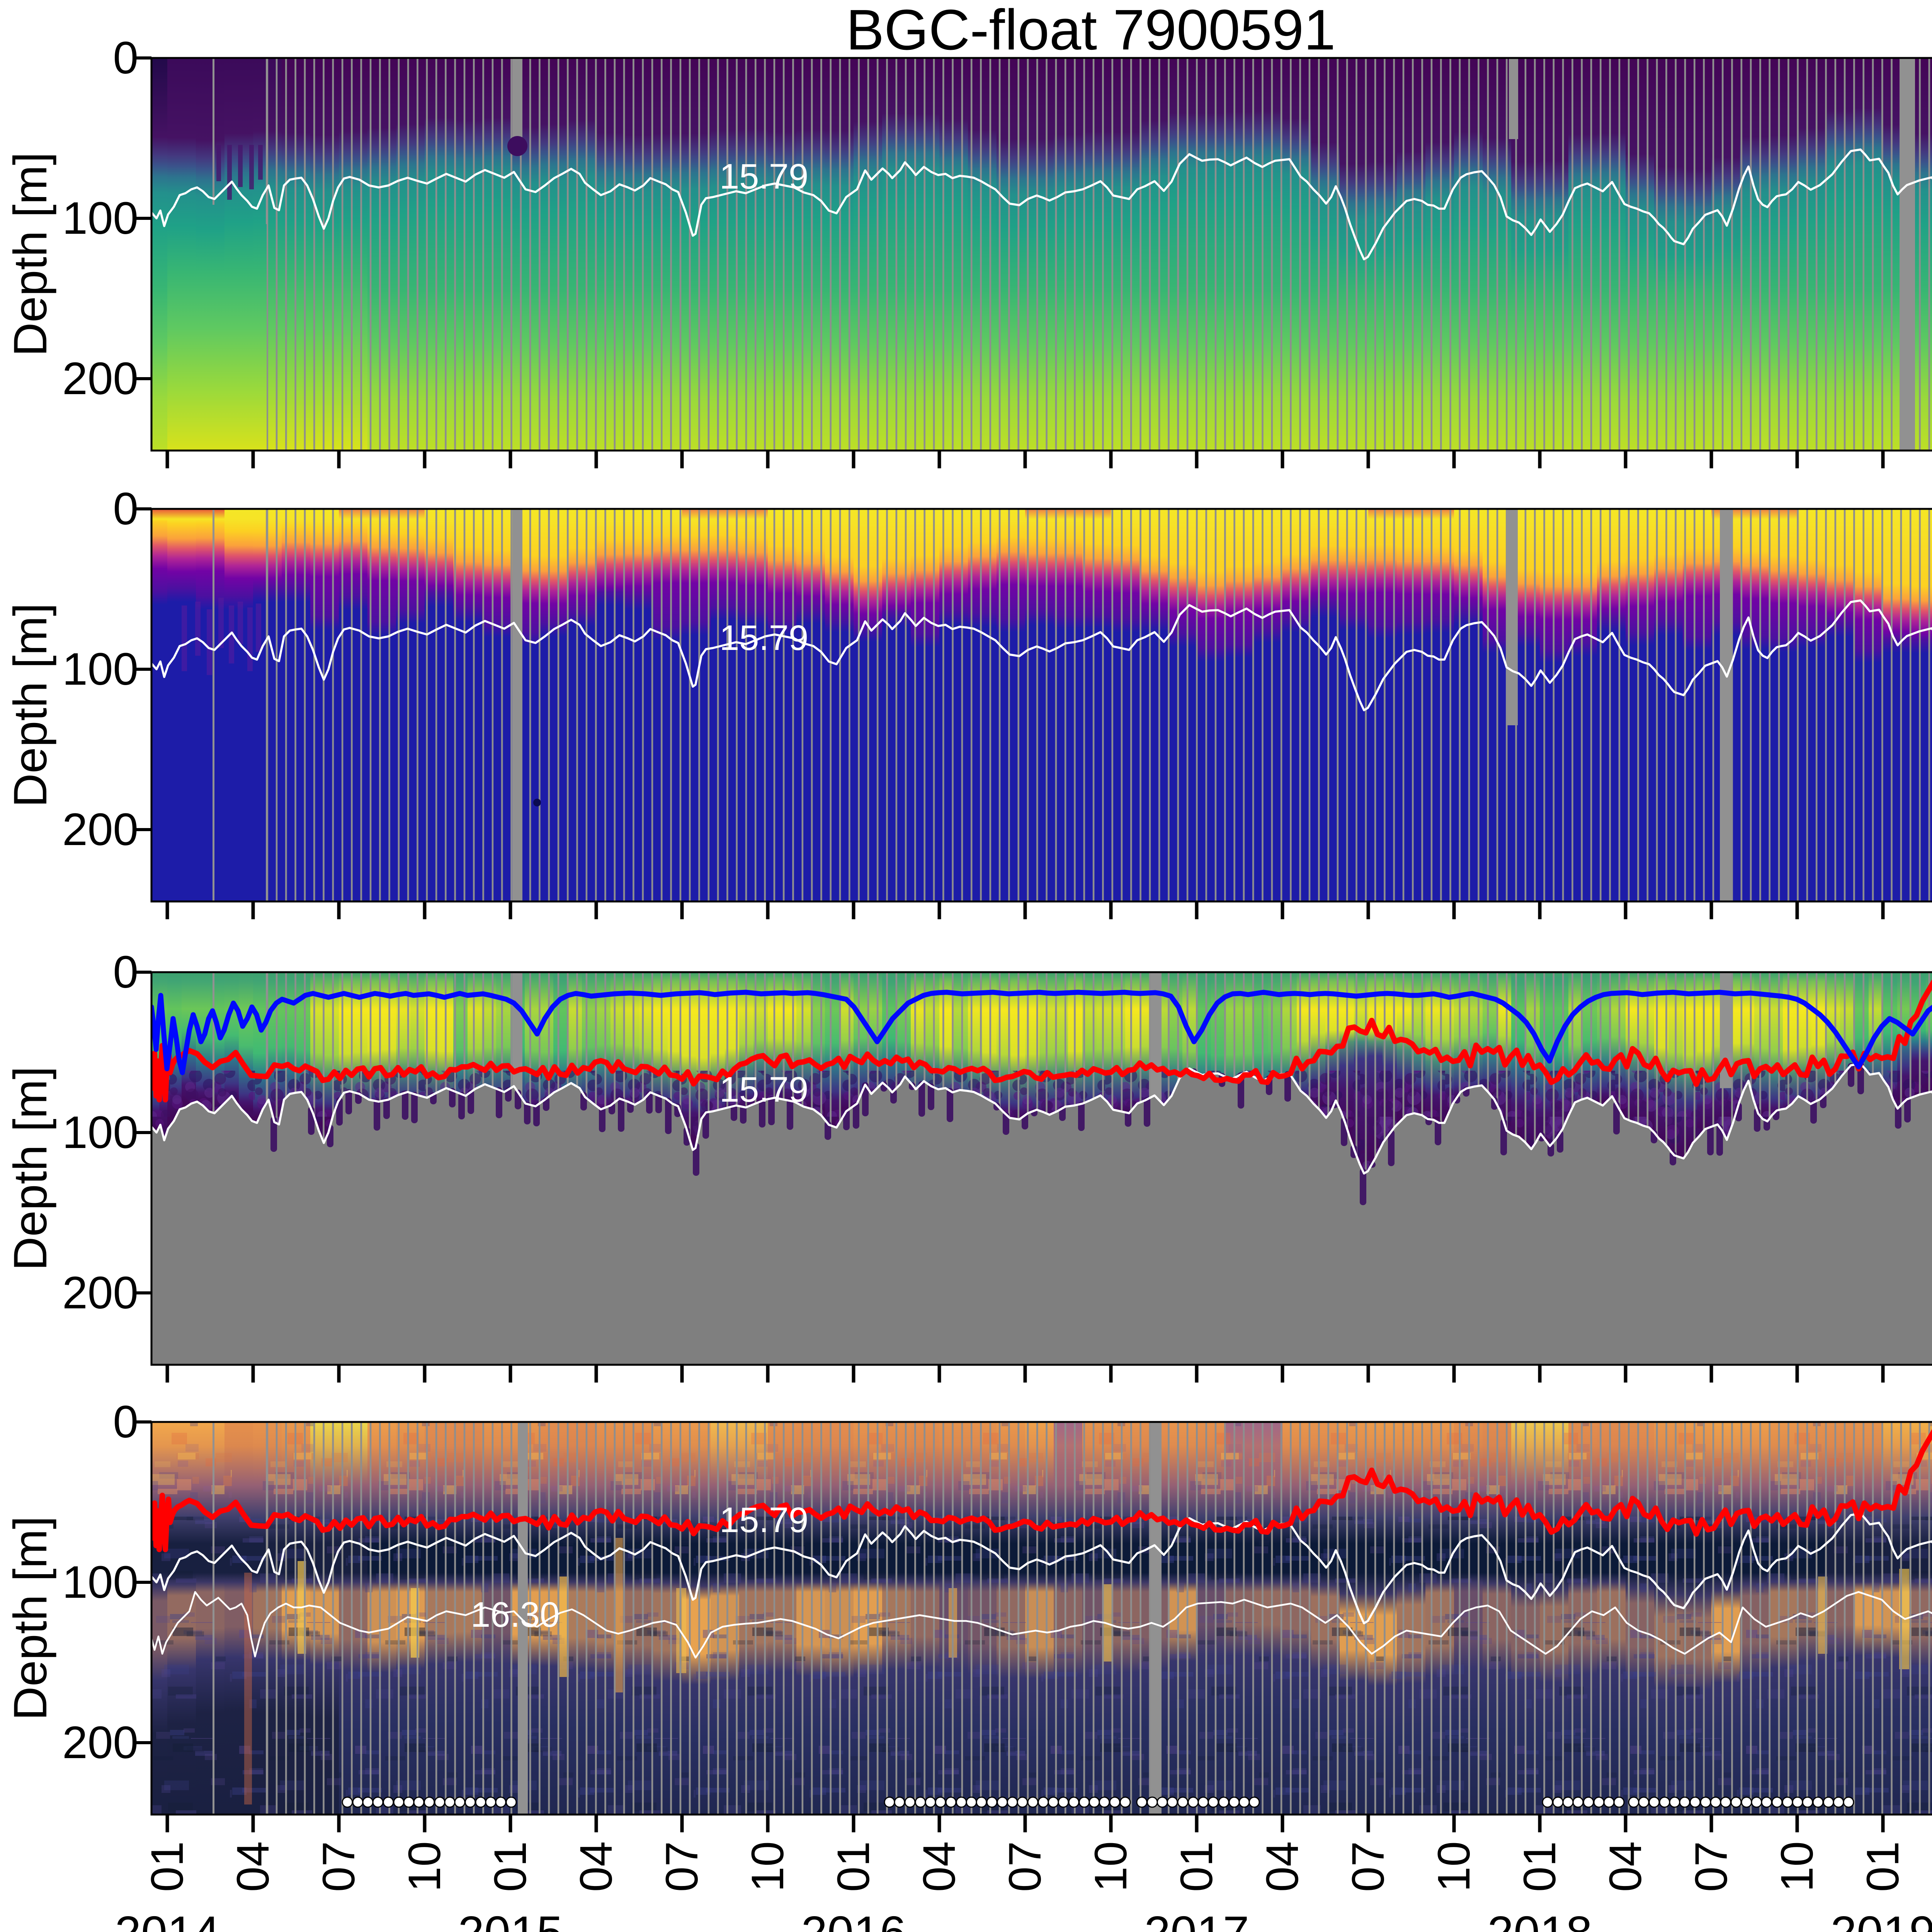  What do you see at coordinates (515, 1614) in the screenshot?
I see `svg-text: 16.30` at bounding box center [515, 1614].